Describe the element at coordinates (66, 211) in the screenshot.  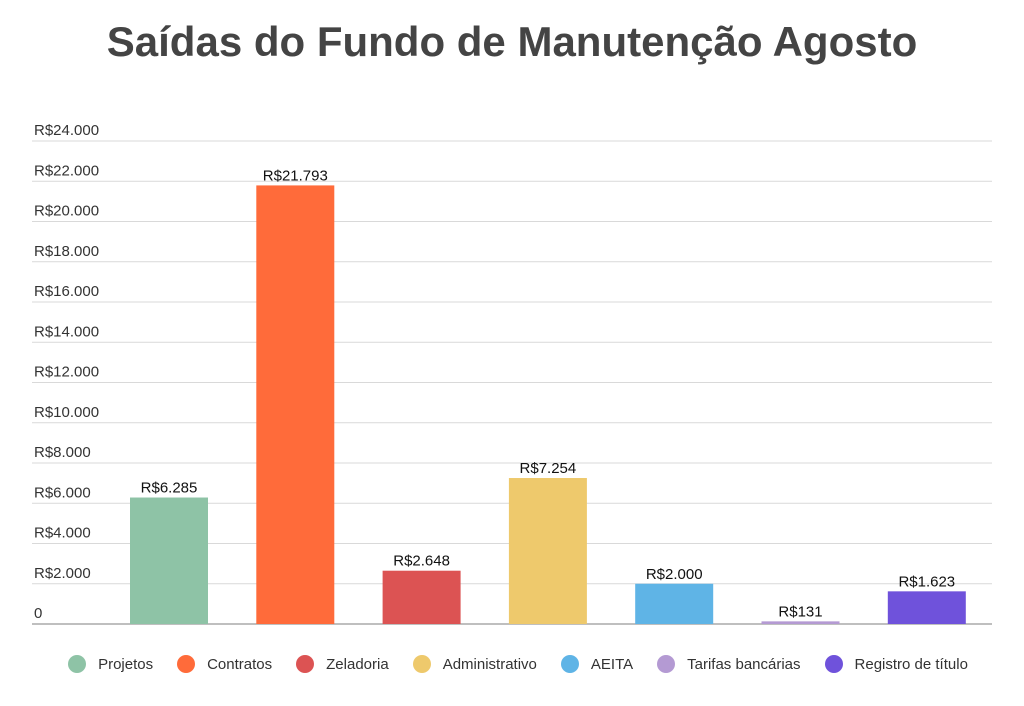
I see `y-tick-label: R$20.000` at that location.